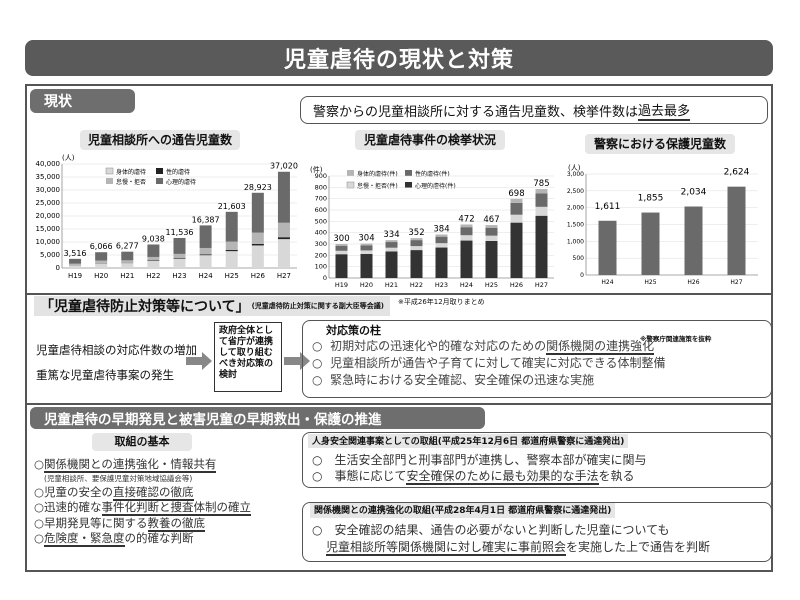 This screenshot has height=600, width=800. I want to click on chart2-xtick: H23, so click(441, 285).